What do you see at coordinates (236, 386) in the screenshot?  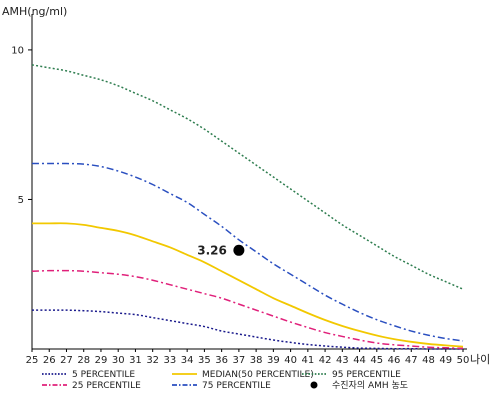 I see `legend-label: 75 PERCENTILE` at bounding box center [236, 386].